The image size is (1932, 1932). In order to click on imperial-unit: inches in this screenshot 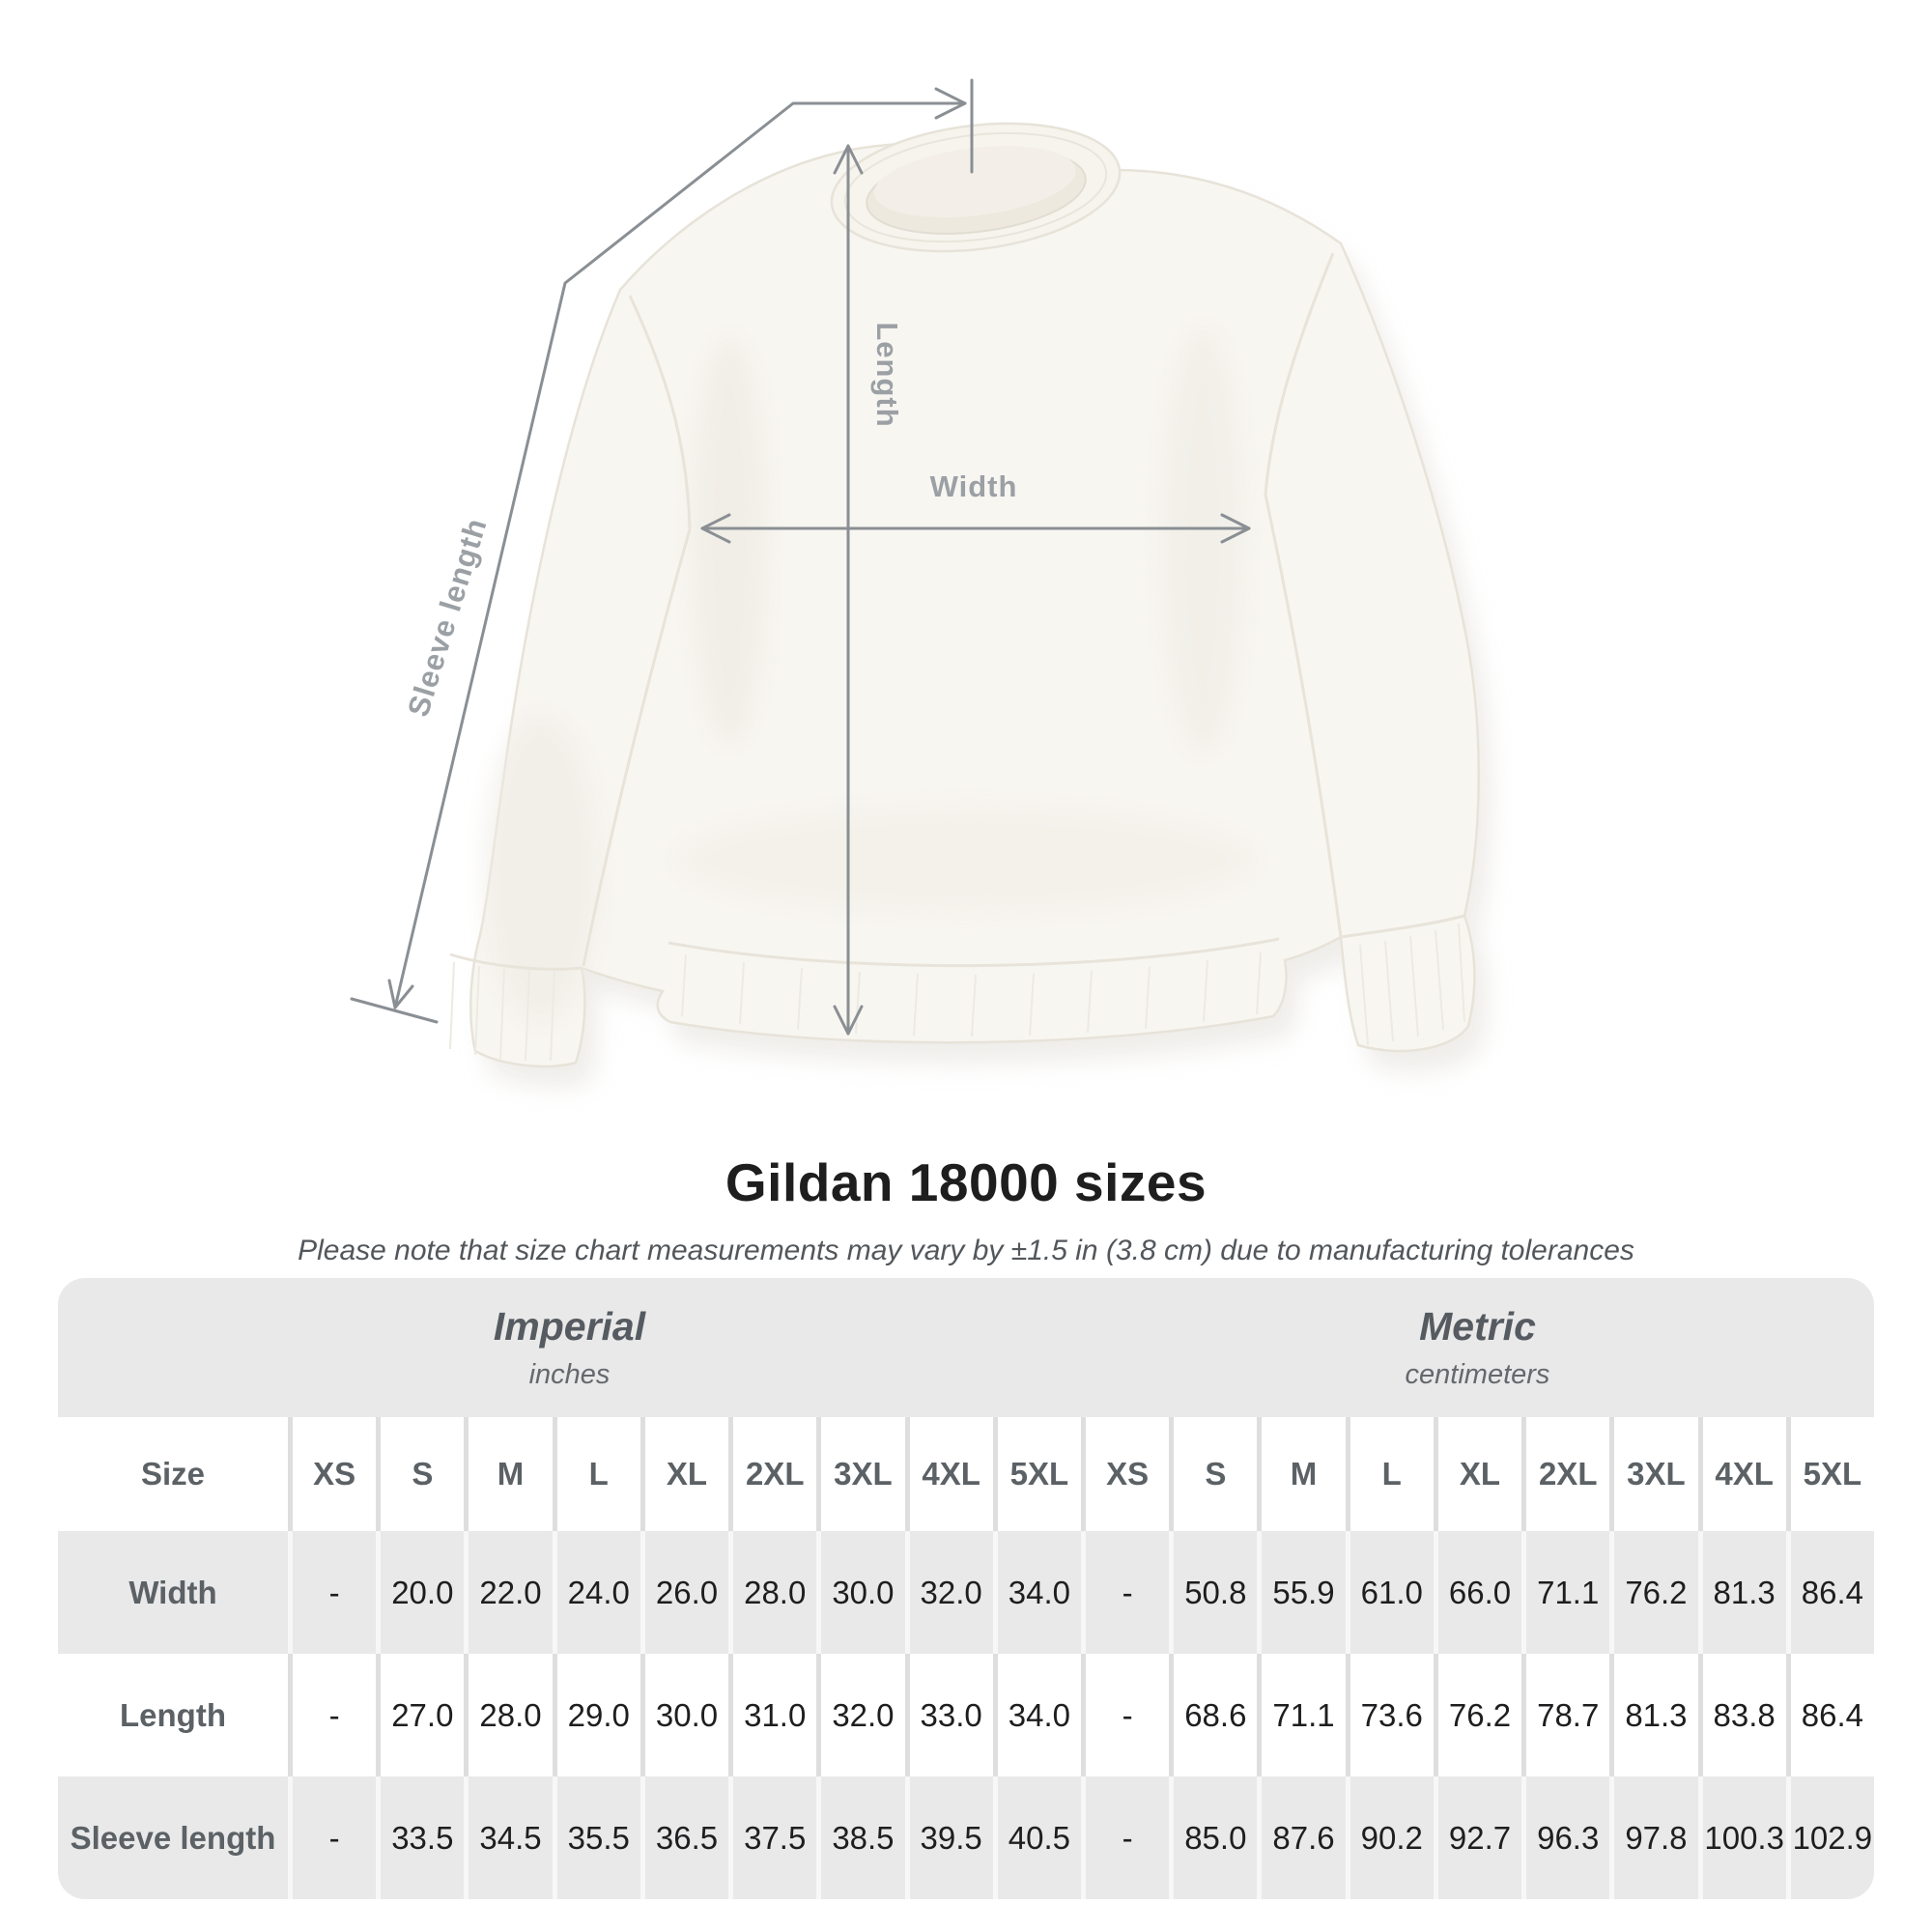, I will do `click(569, 1374)`.